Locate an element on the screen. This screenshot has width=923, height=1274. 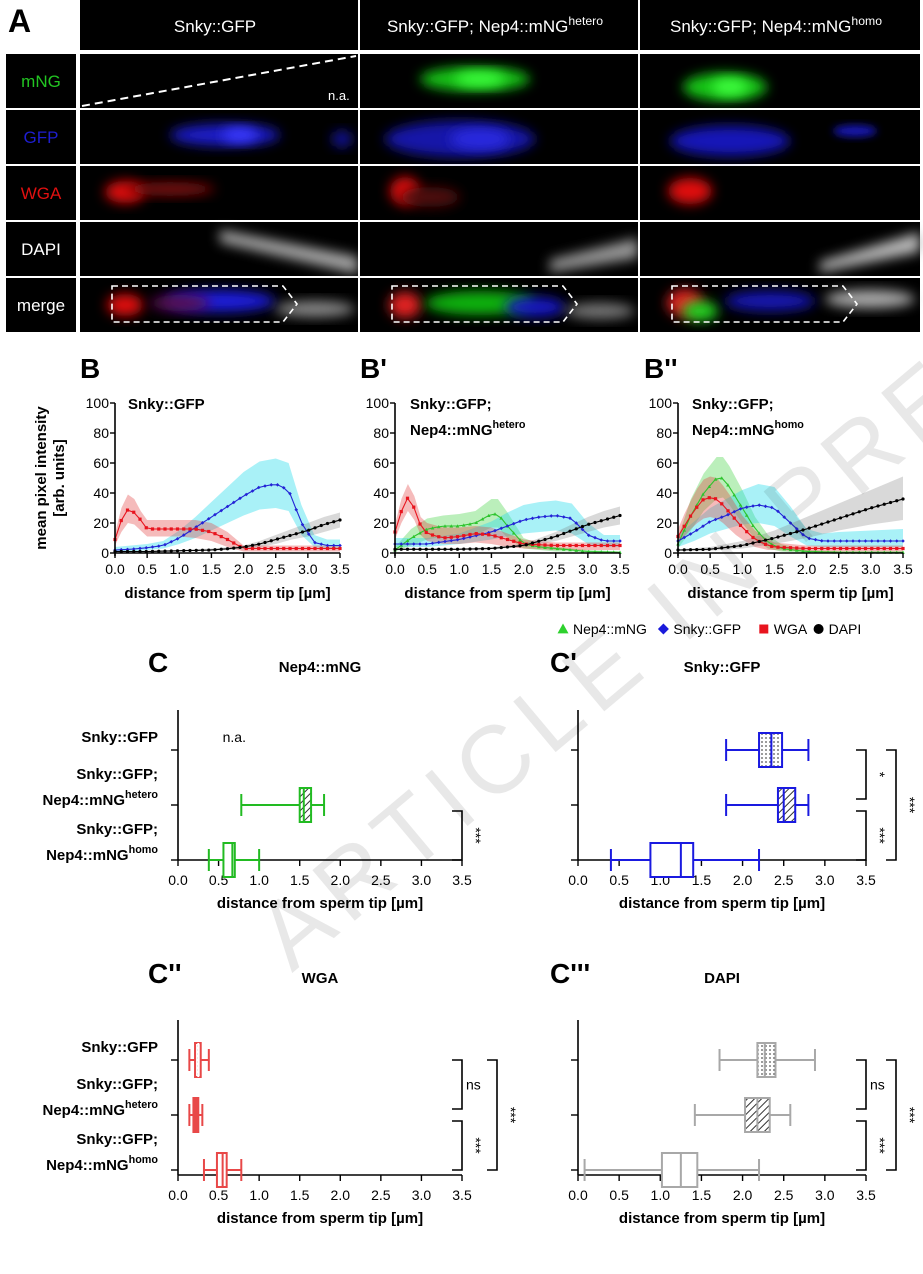
legend-label: Nep4::mNG is located at coordinates (610, 629).